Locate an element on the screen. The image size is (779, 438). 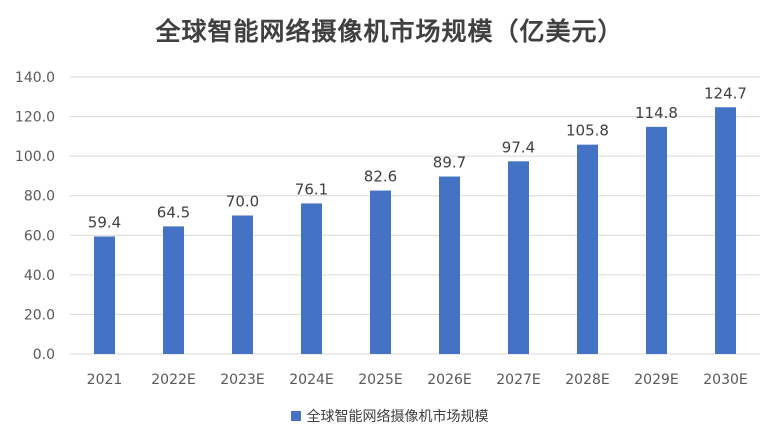
y-tick-label: 0.0 is located at coordinates (44, 355).